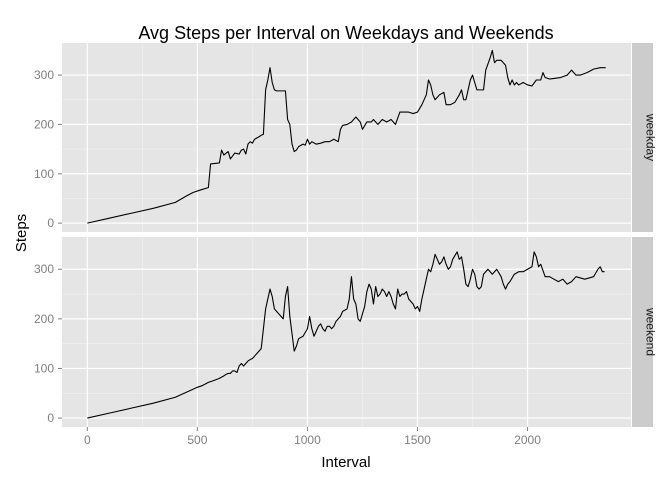 The height and width of the screenshot is (480, 672). I want to click on facet-strip-label: weekend, so click(651, 331).